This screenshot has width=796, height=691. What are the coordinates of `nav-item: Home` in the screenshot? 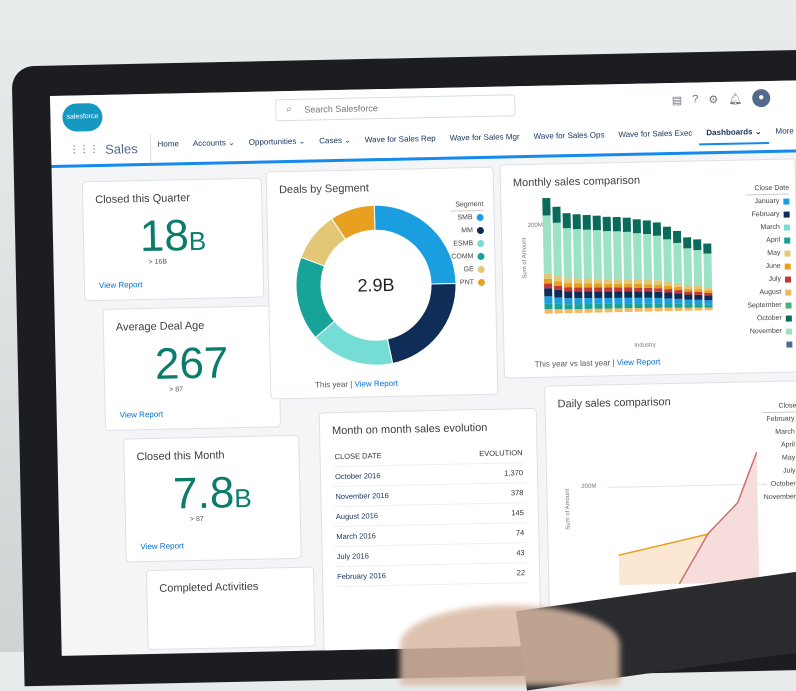 It's located at (168, 144).